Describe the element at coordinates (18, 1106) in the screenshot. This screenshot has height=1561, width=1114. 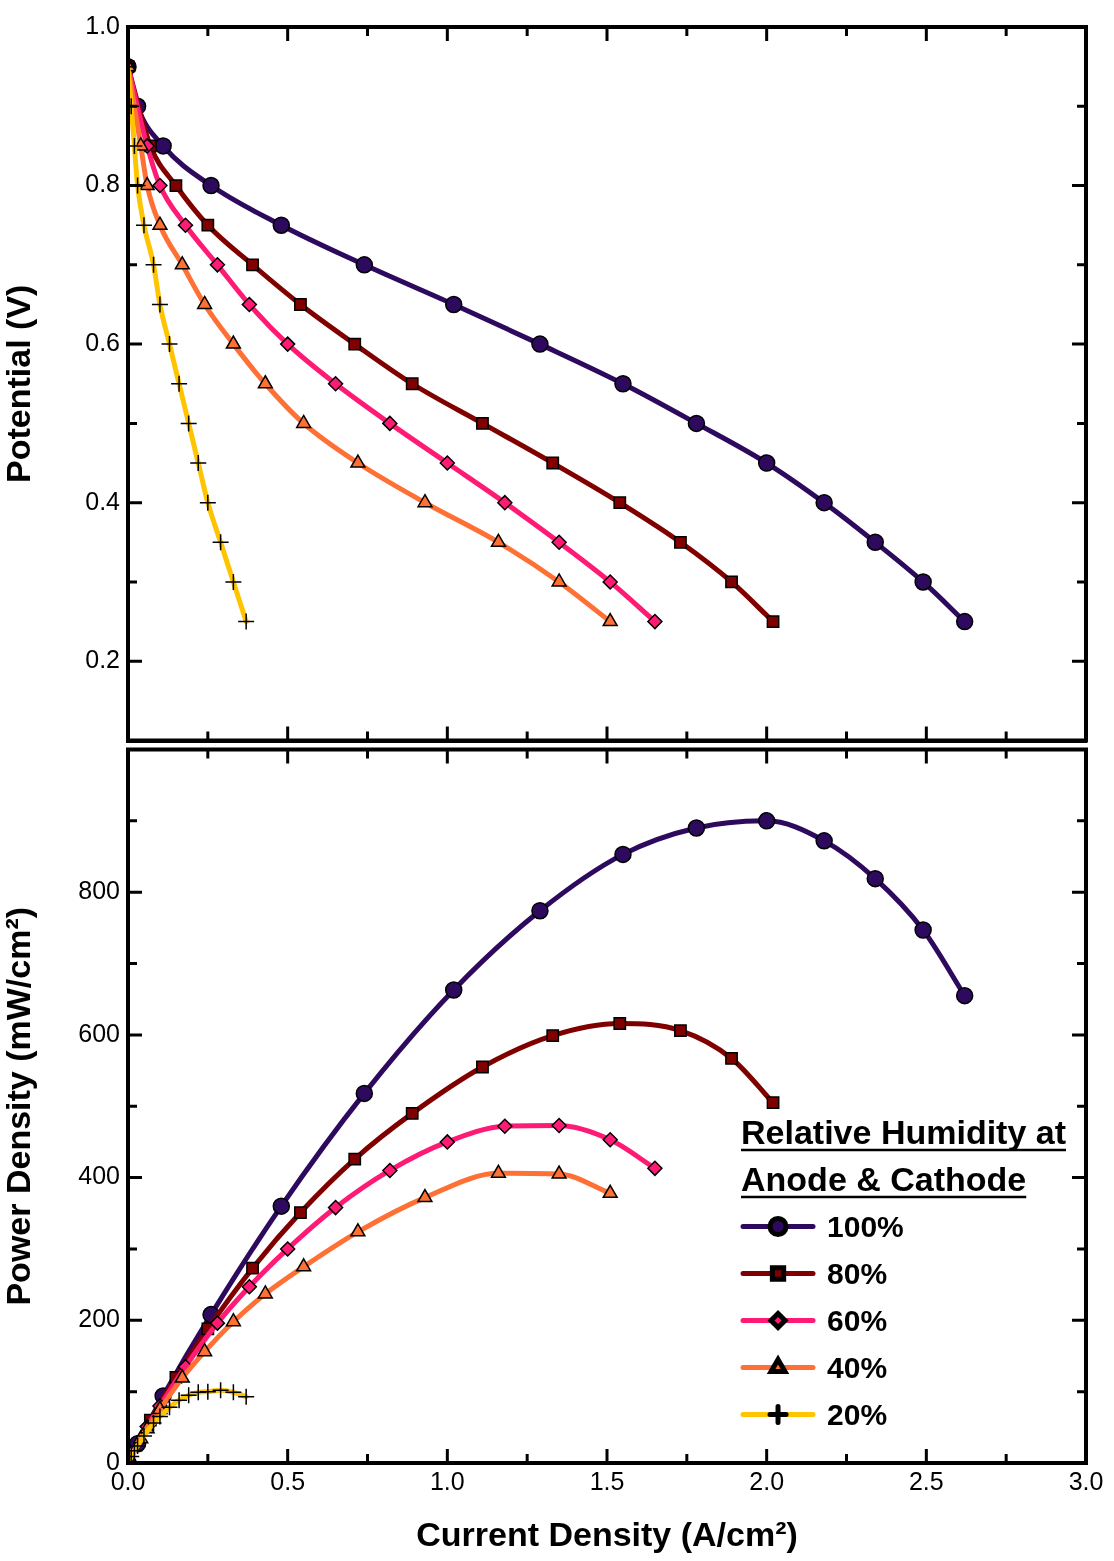
I see `y-axis-title: Power Density (mW/cm²)` at that location.